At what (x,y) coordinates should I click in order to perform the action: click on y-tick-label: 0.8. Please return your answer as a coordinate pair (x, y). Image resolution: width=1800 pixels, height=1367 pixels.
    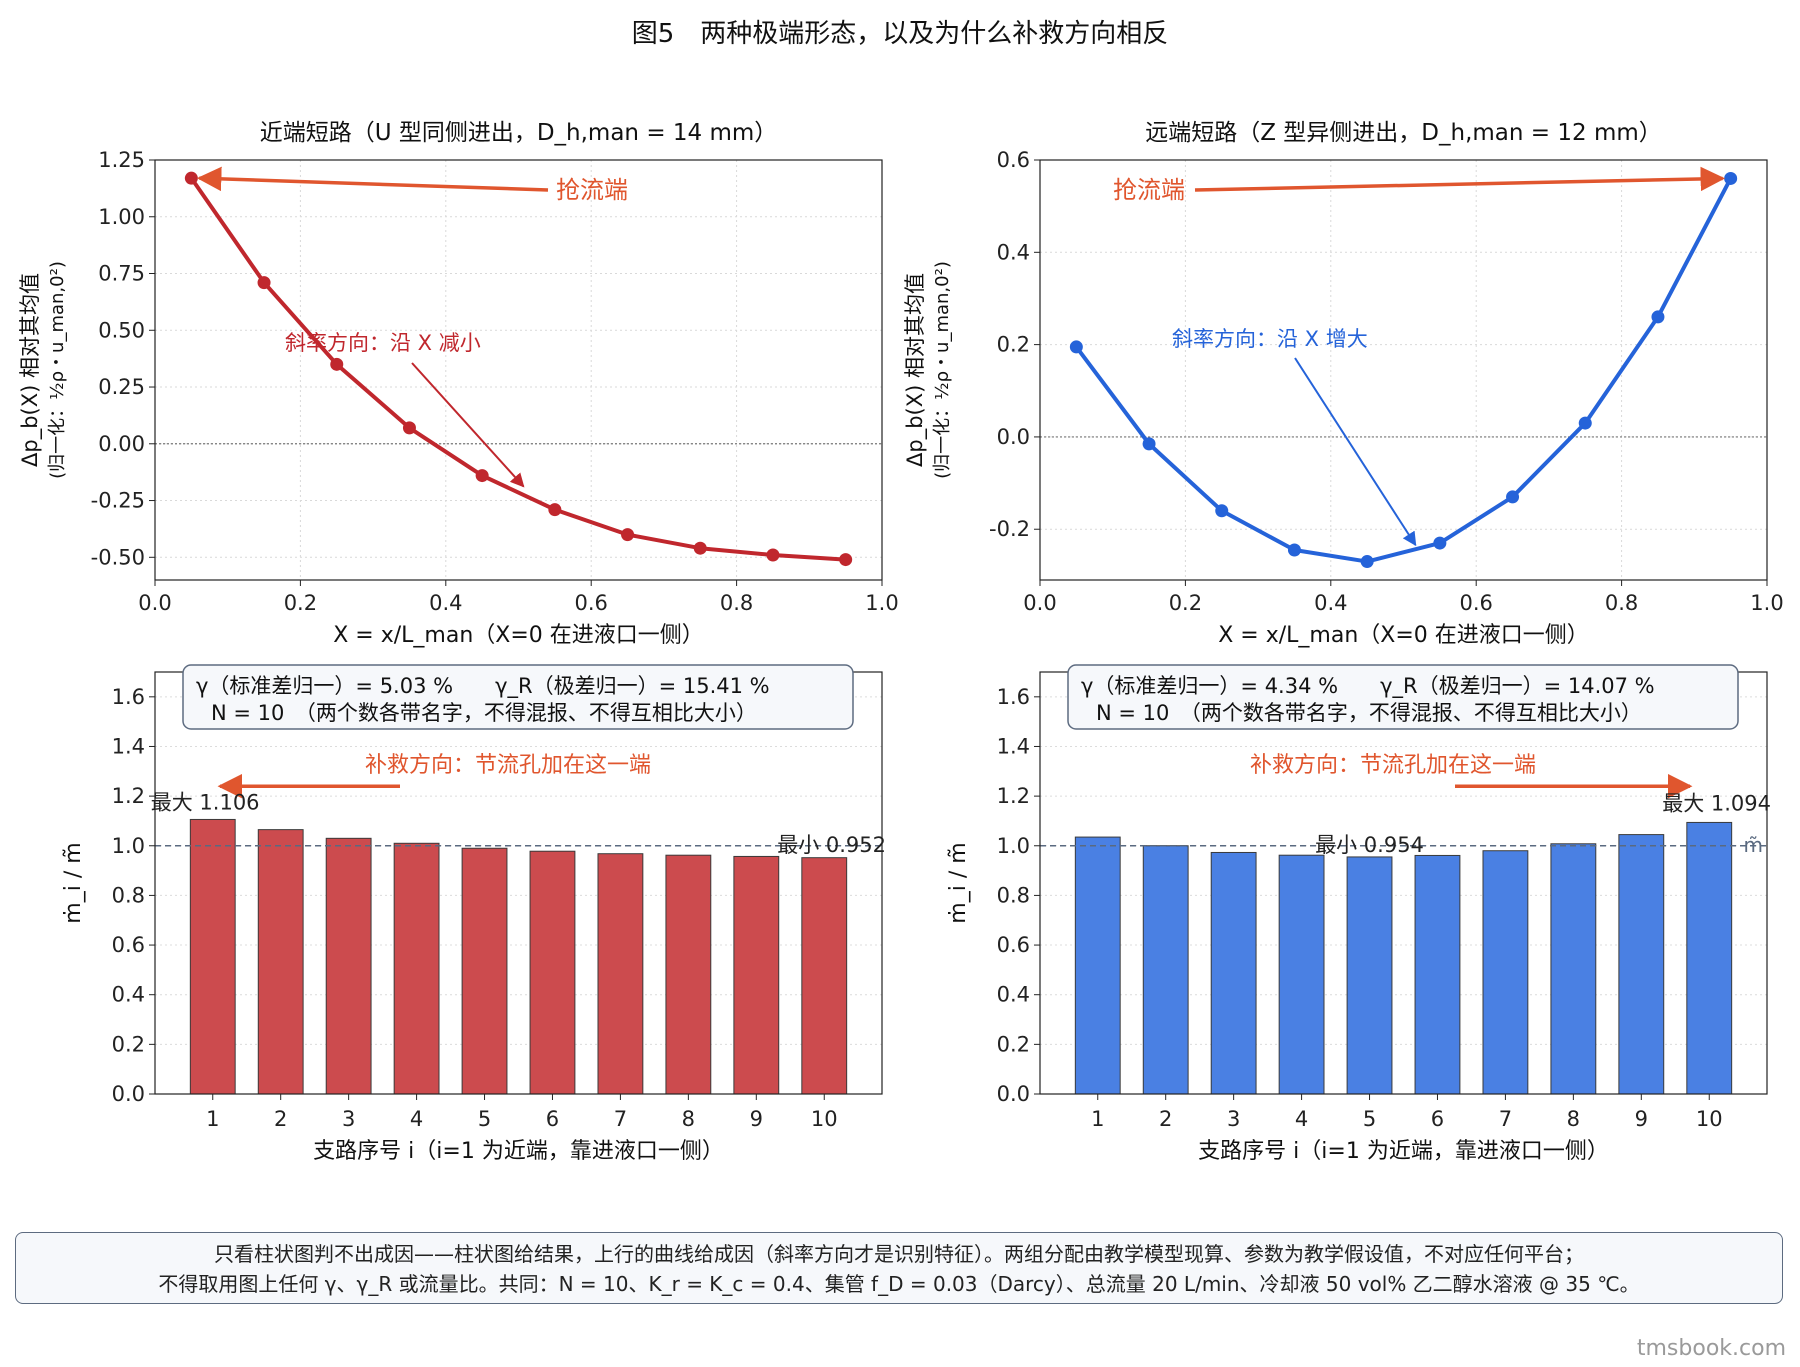
    Looking at the image, I should click on (1013, 895).